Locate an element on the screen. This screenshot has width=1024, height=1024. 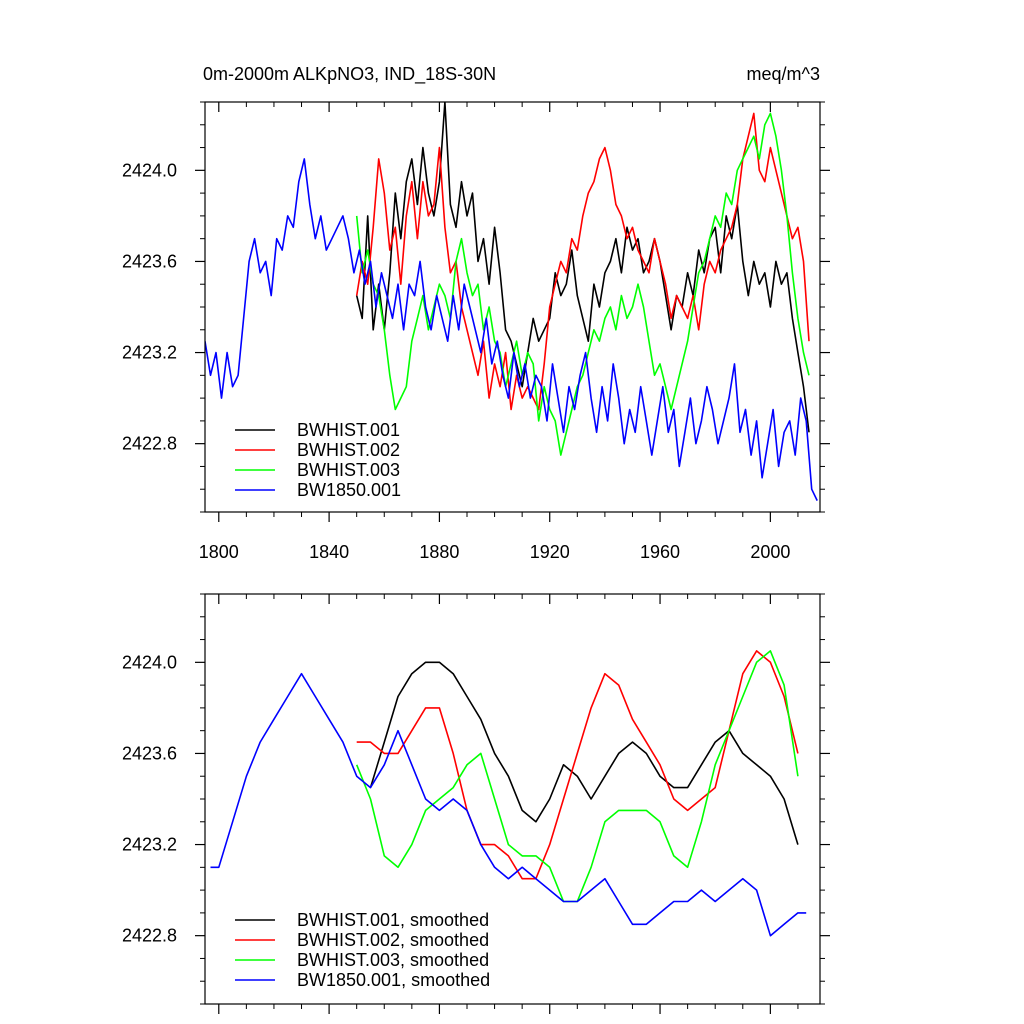
legend-label: BWHIST.003 is located at coordinates (348, 470).